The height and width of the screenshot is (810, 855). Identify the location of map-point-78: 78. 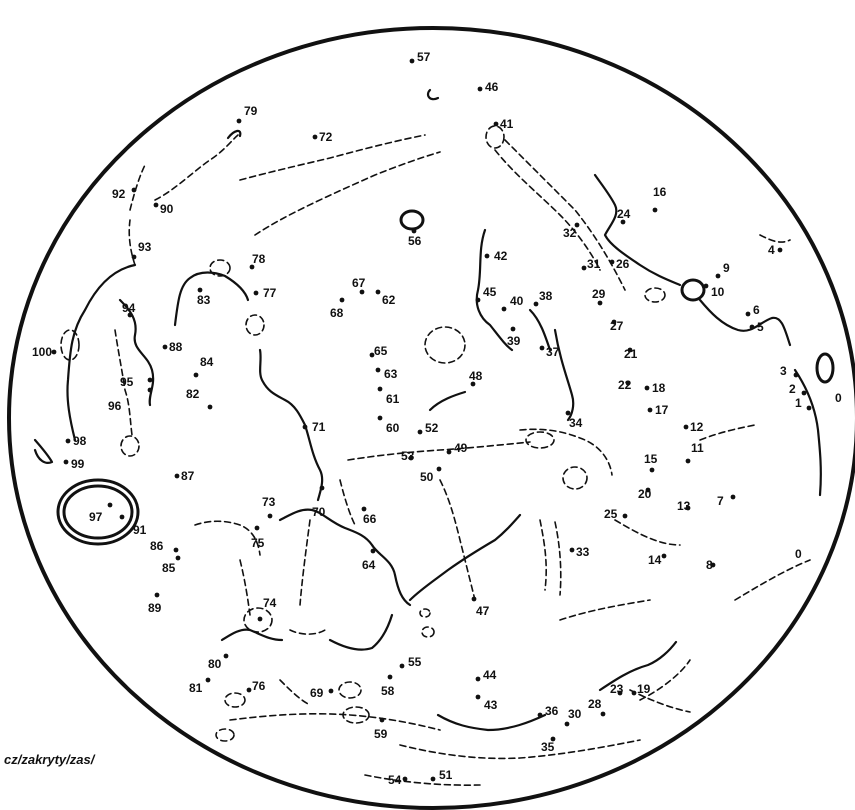
(257, 261).